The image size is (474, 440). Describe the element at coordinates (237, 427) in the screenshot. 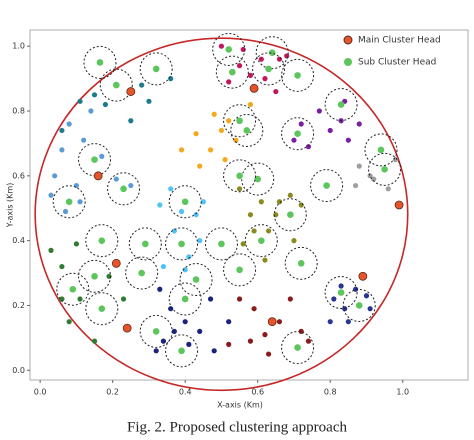

I see `caption: Fig. 2. Proposed clustering approach` at that location.